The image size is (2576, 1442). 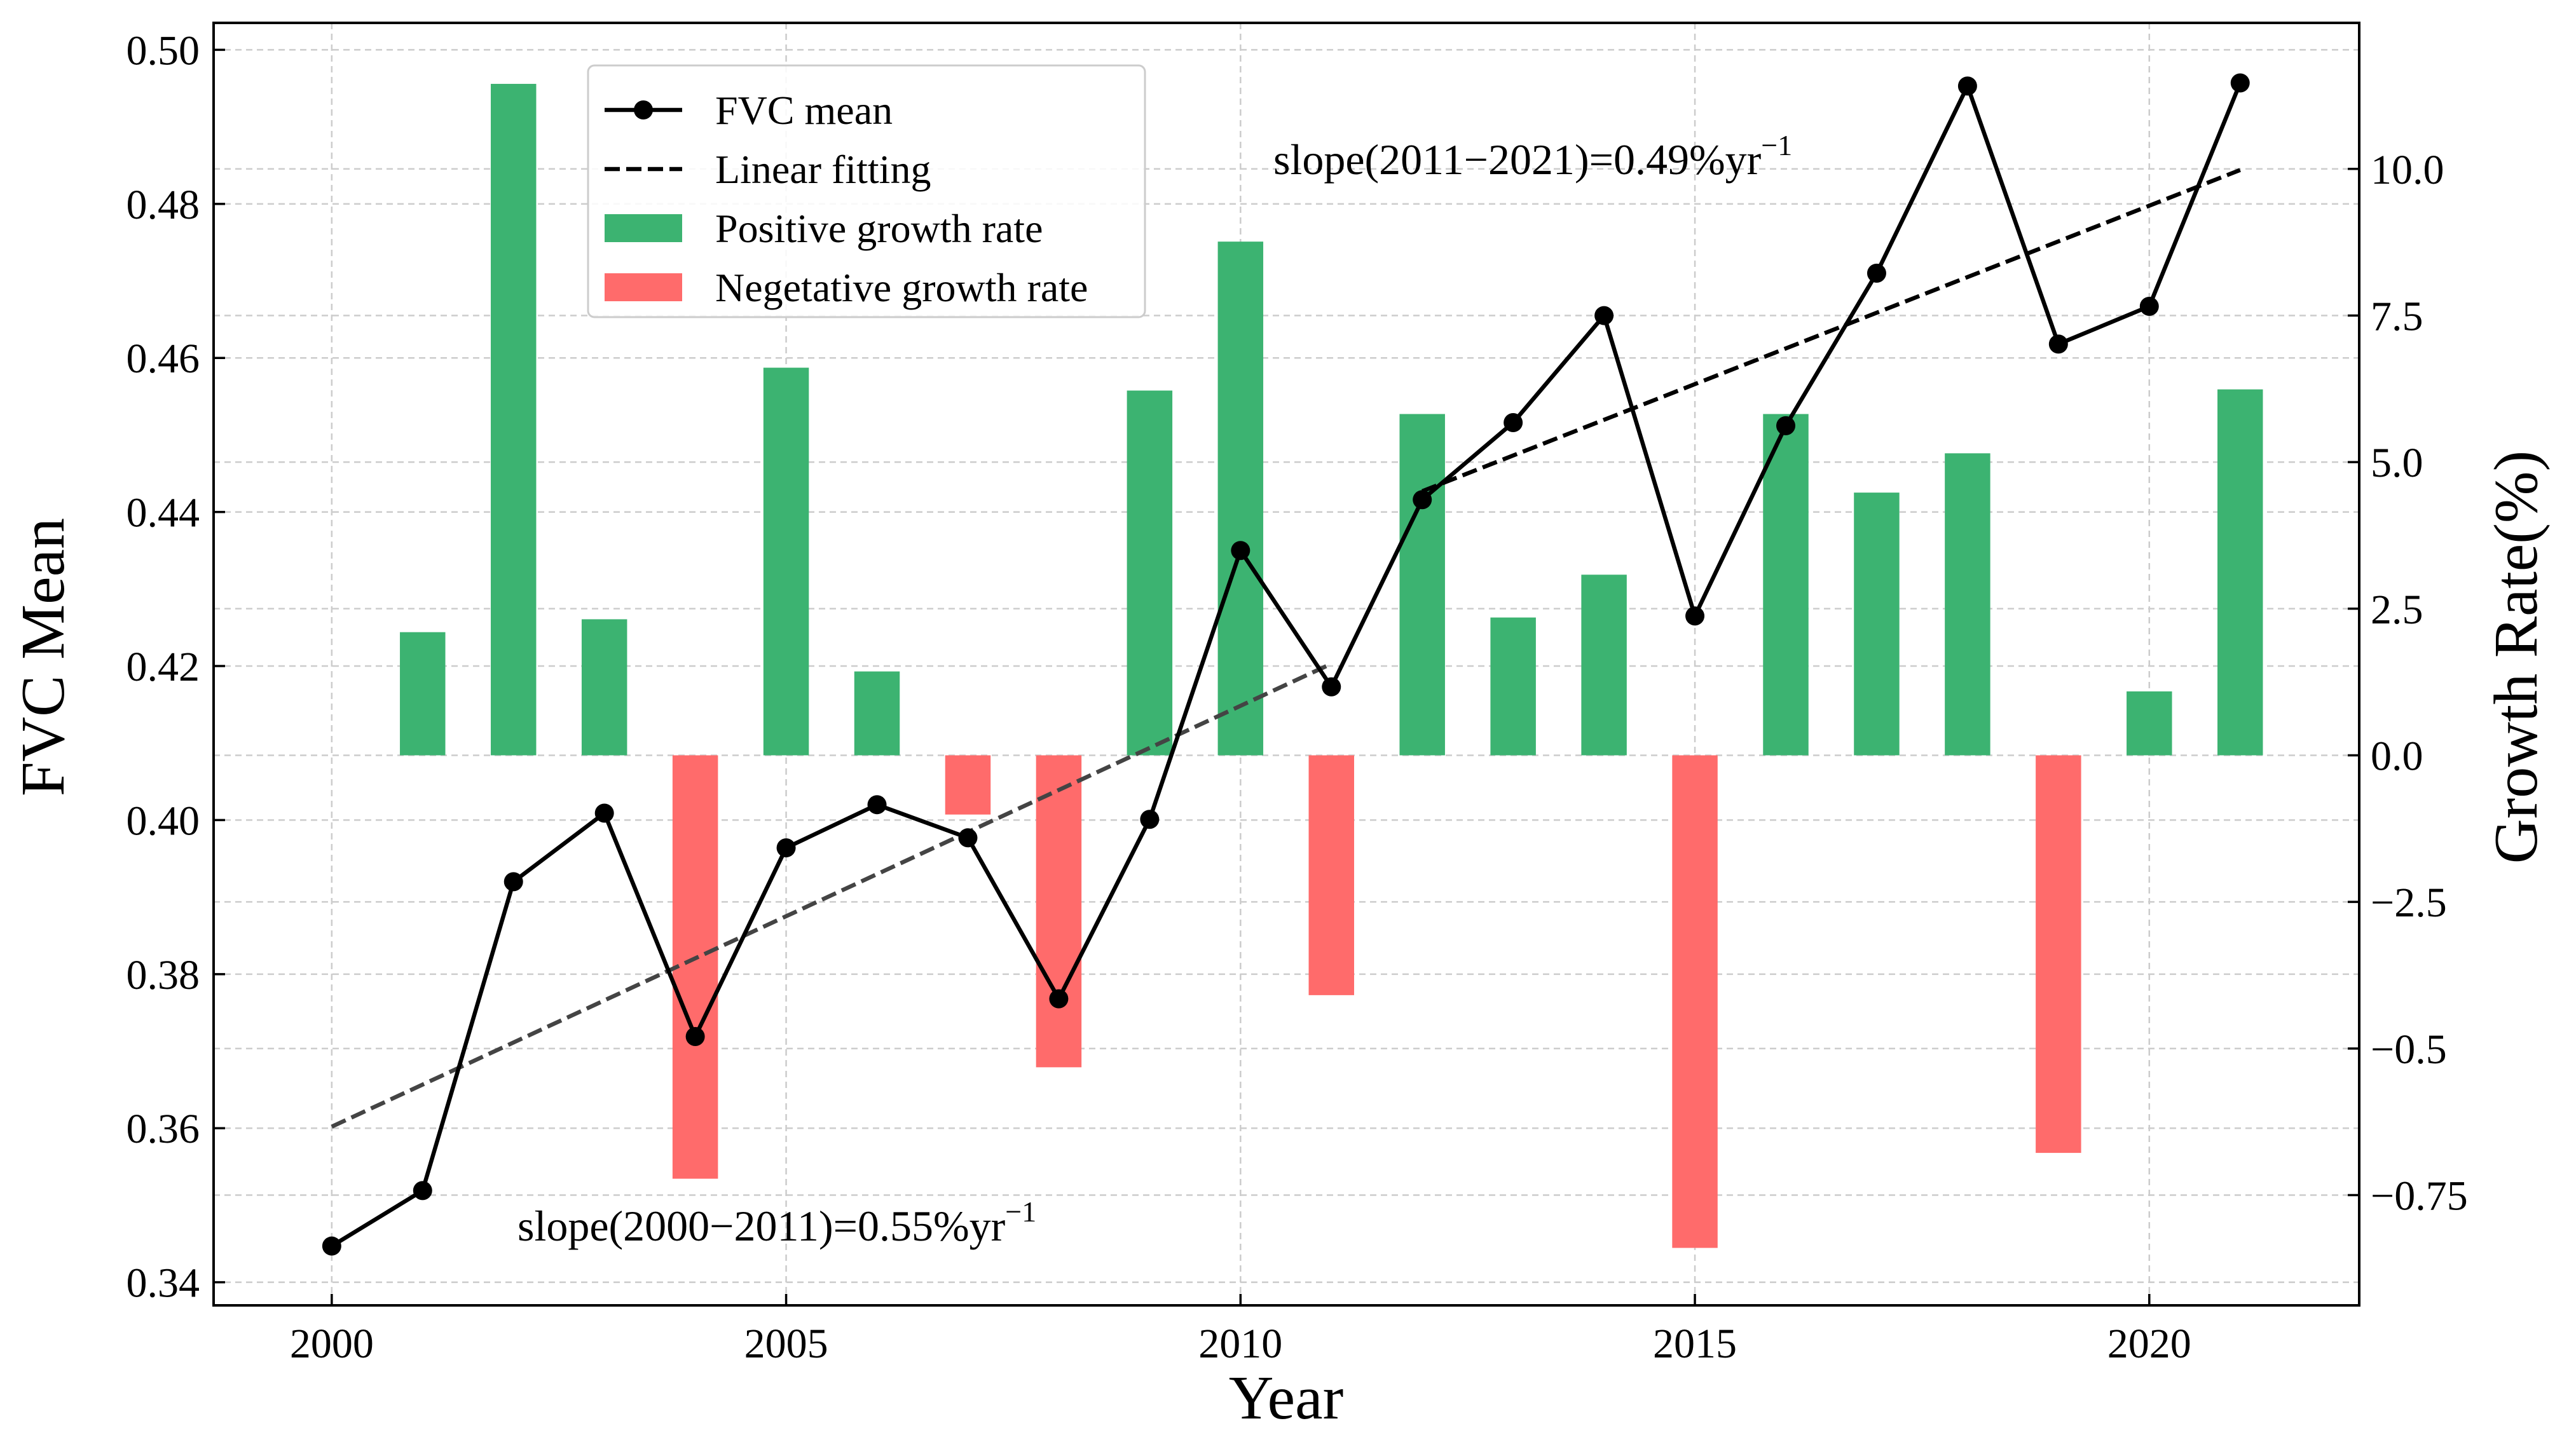 What do you see at coordinates (1240, 1344) in the screenshot?
I see `x-tick-label: 2010` at bounding box center [1240, 1344].